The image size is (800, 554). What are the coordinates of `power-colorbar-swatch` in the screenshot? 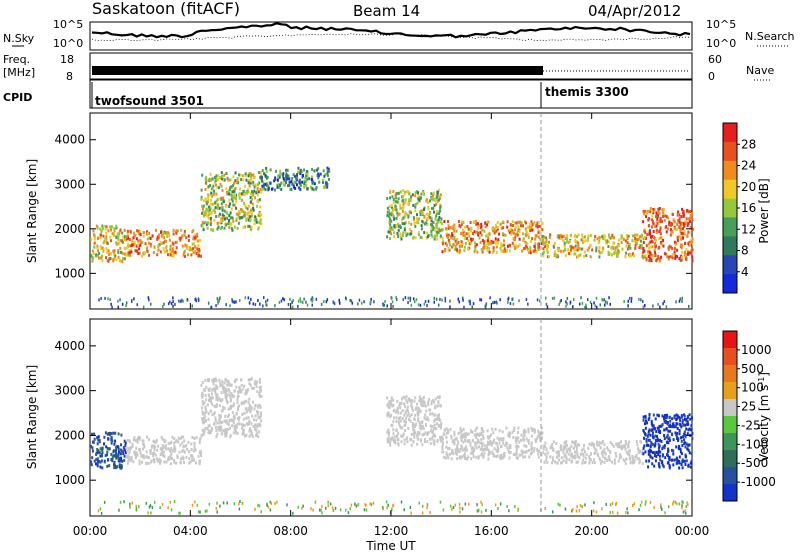 It's located at (730, 227).